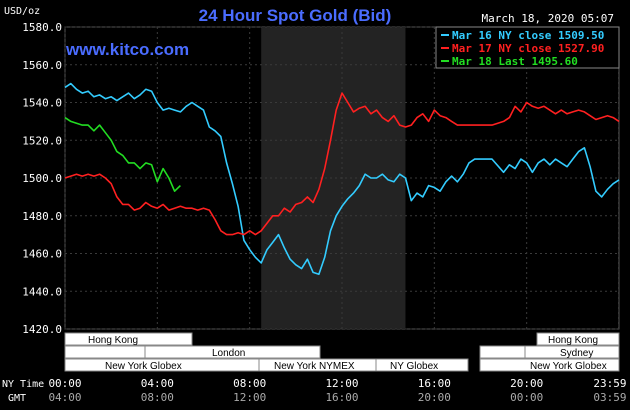  Describe the element at coordinates (526, 397) in the screenshot. I see `x-tick-label-gmt: 00:00` at that location.